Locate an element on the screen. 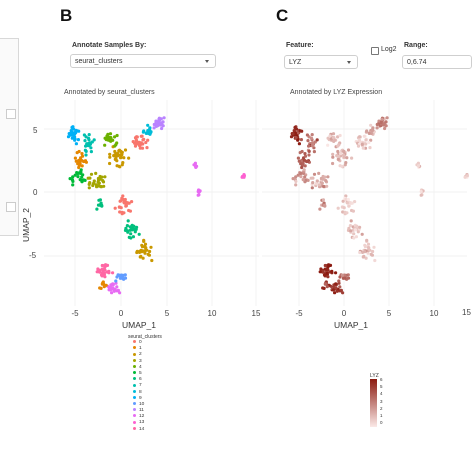 The width and height of the screenshot is (474, 474). legend-item: 2 is located at coordinates (138, 355).